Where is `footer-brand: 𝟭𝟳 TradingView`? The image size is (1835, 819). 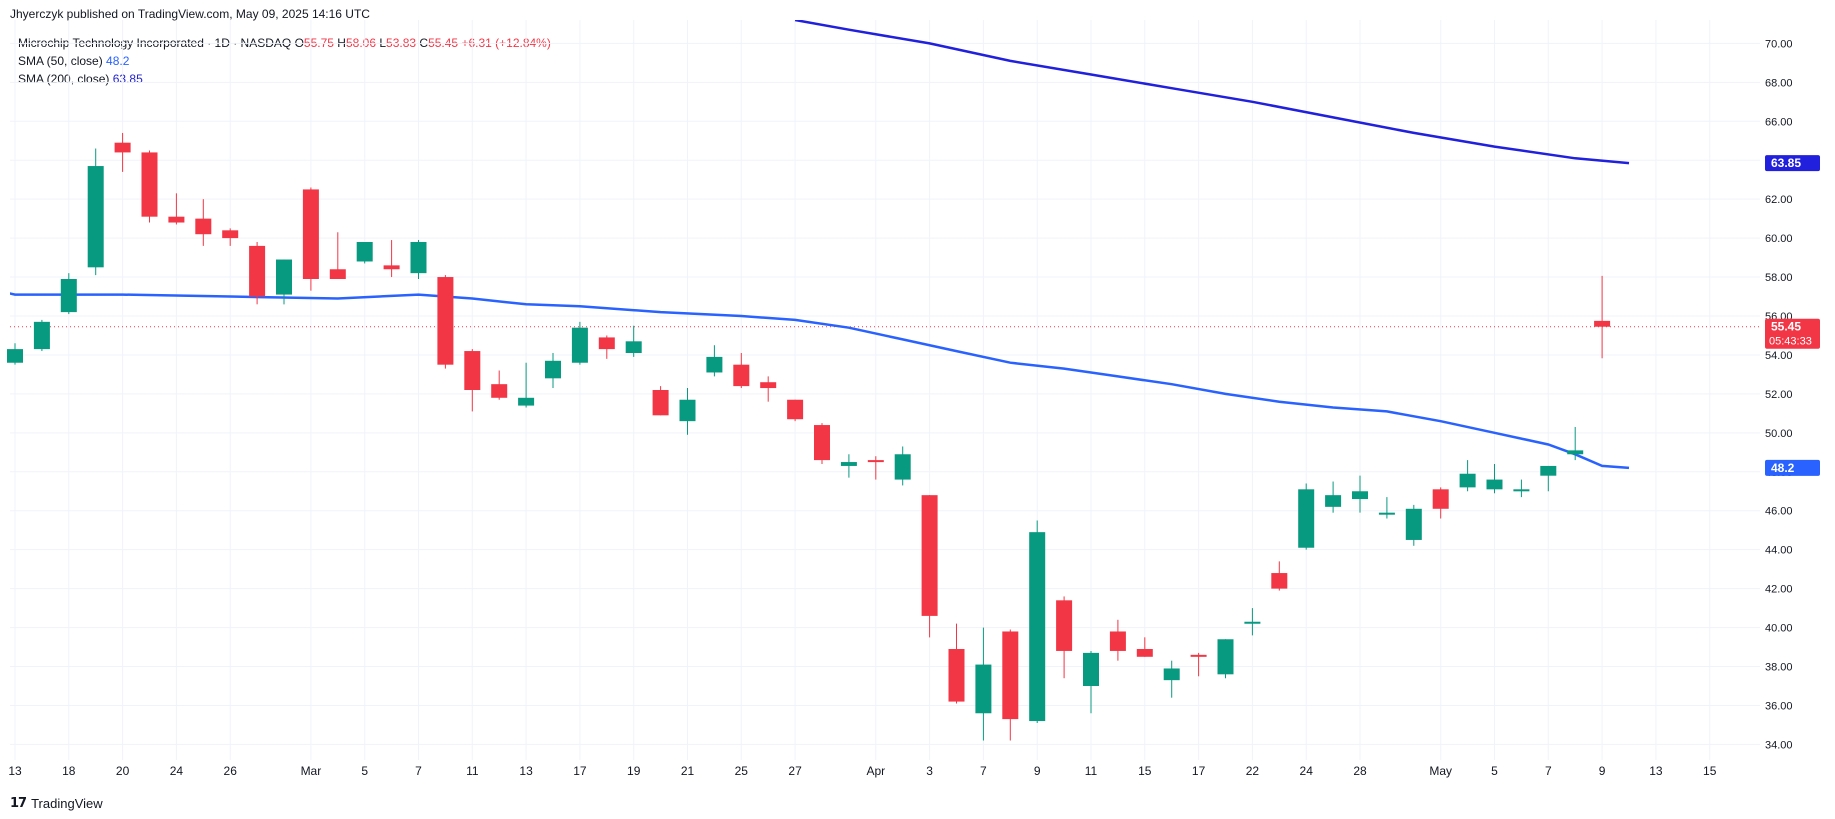
footer-brand: 𝟭𝟳 TradingView is located at coordinates (56, 803).